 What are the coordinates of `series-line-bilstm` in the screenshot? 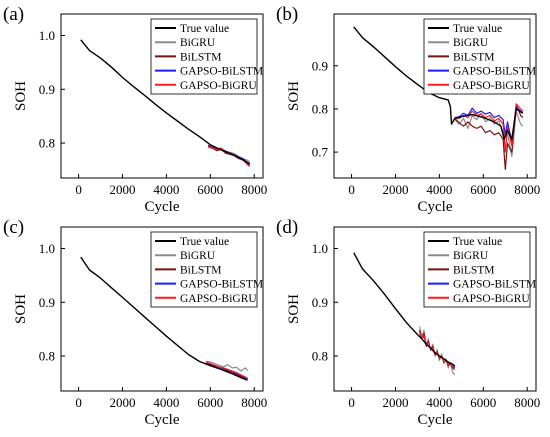 It's located at (229, 156).